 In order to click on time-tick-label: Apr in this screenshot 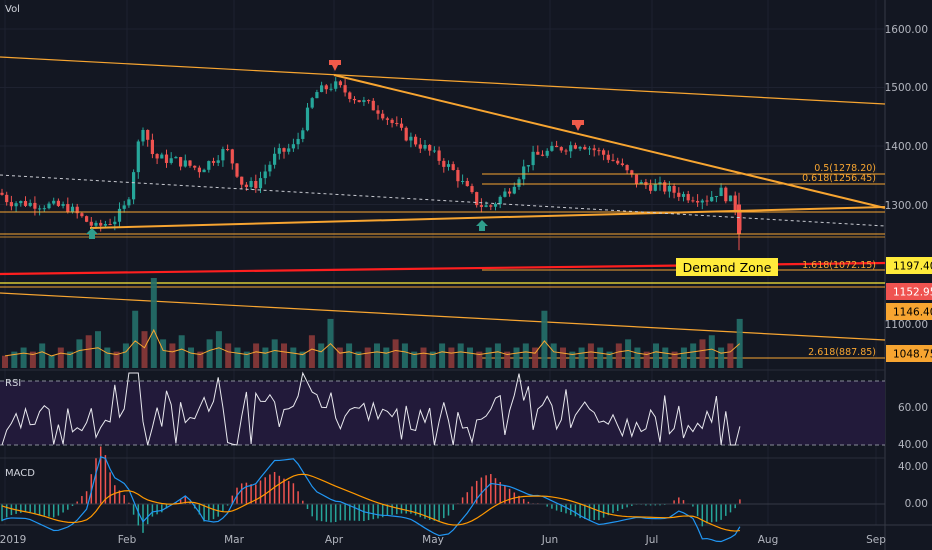, I will do `click(334, 540)`.